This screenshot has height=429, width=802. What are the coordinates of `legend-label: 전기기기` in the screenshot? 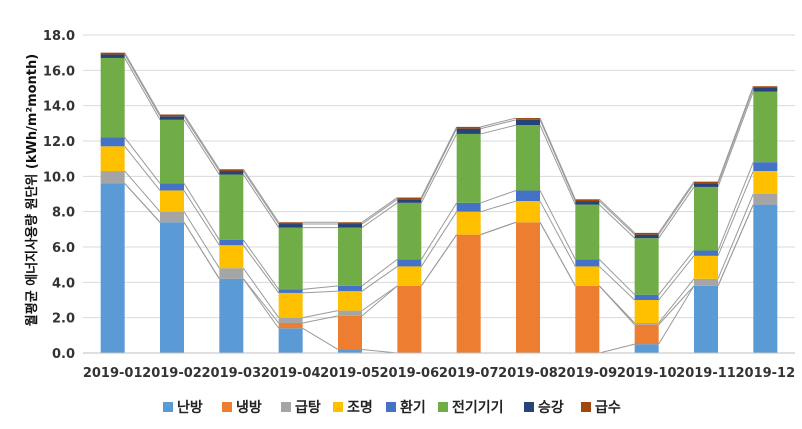 It's located at (478, 407).